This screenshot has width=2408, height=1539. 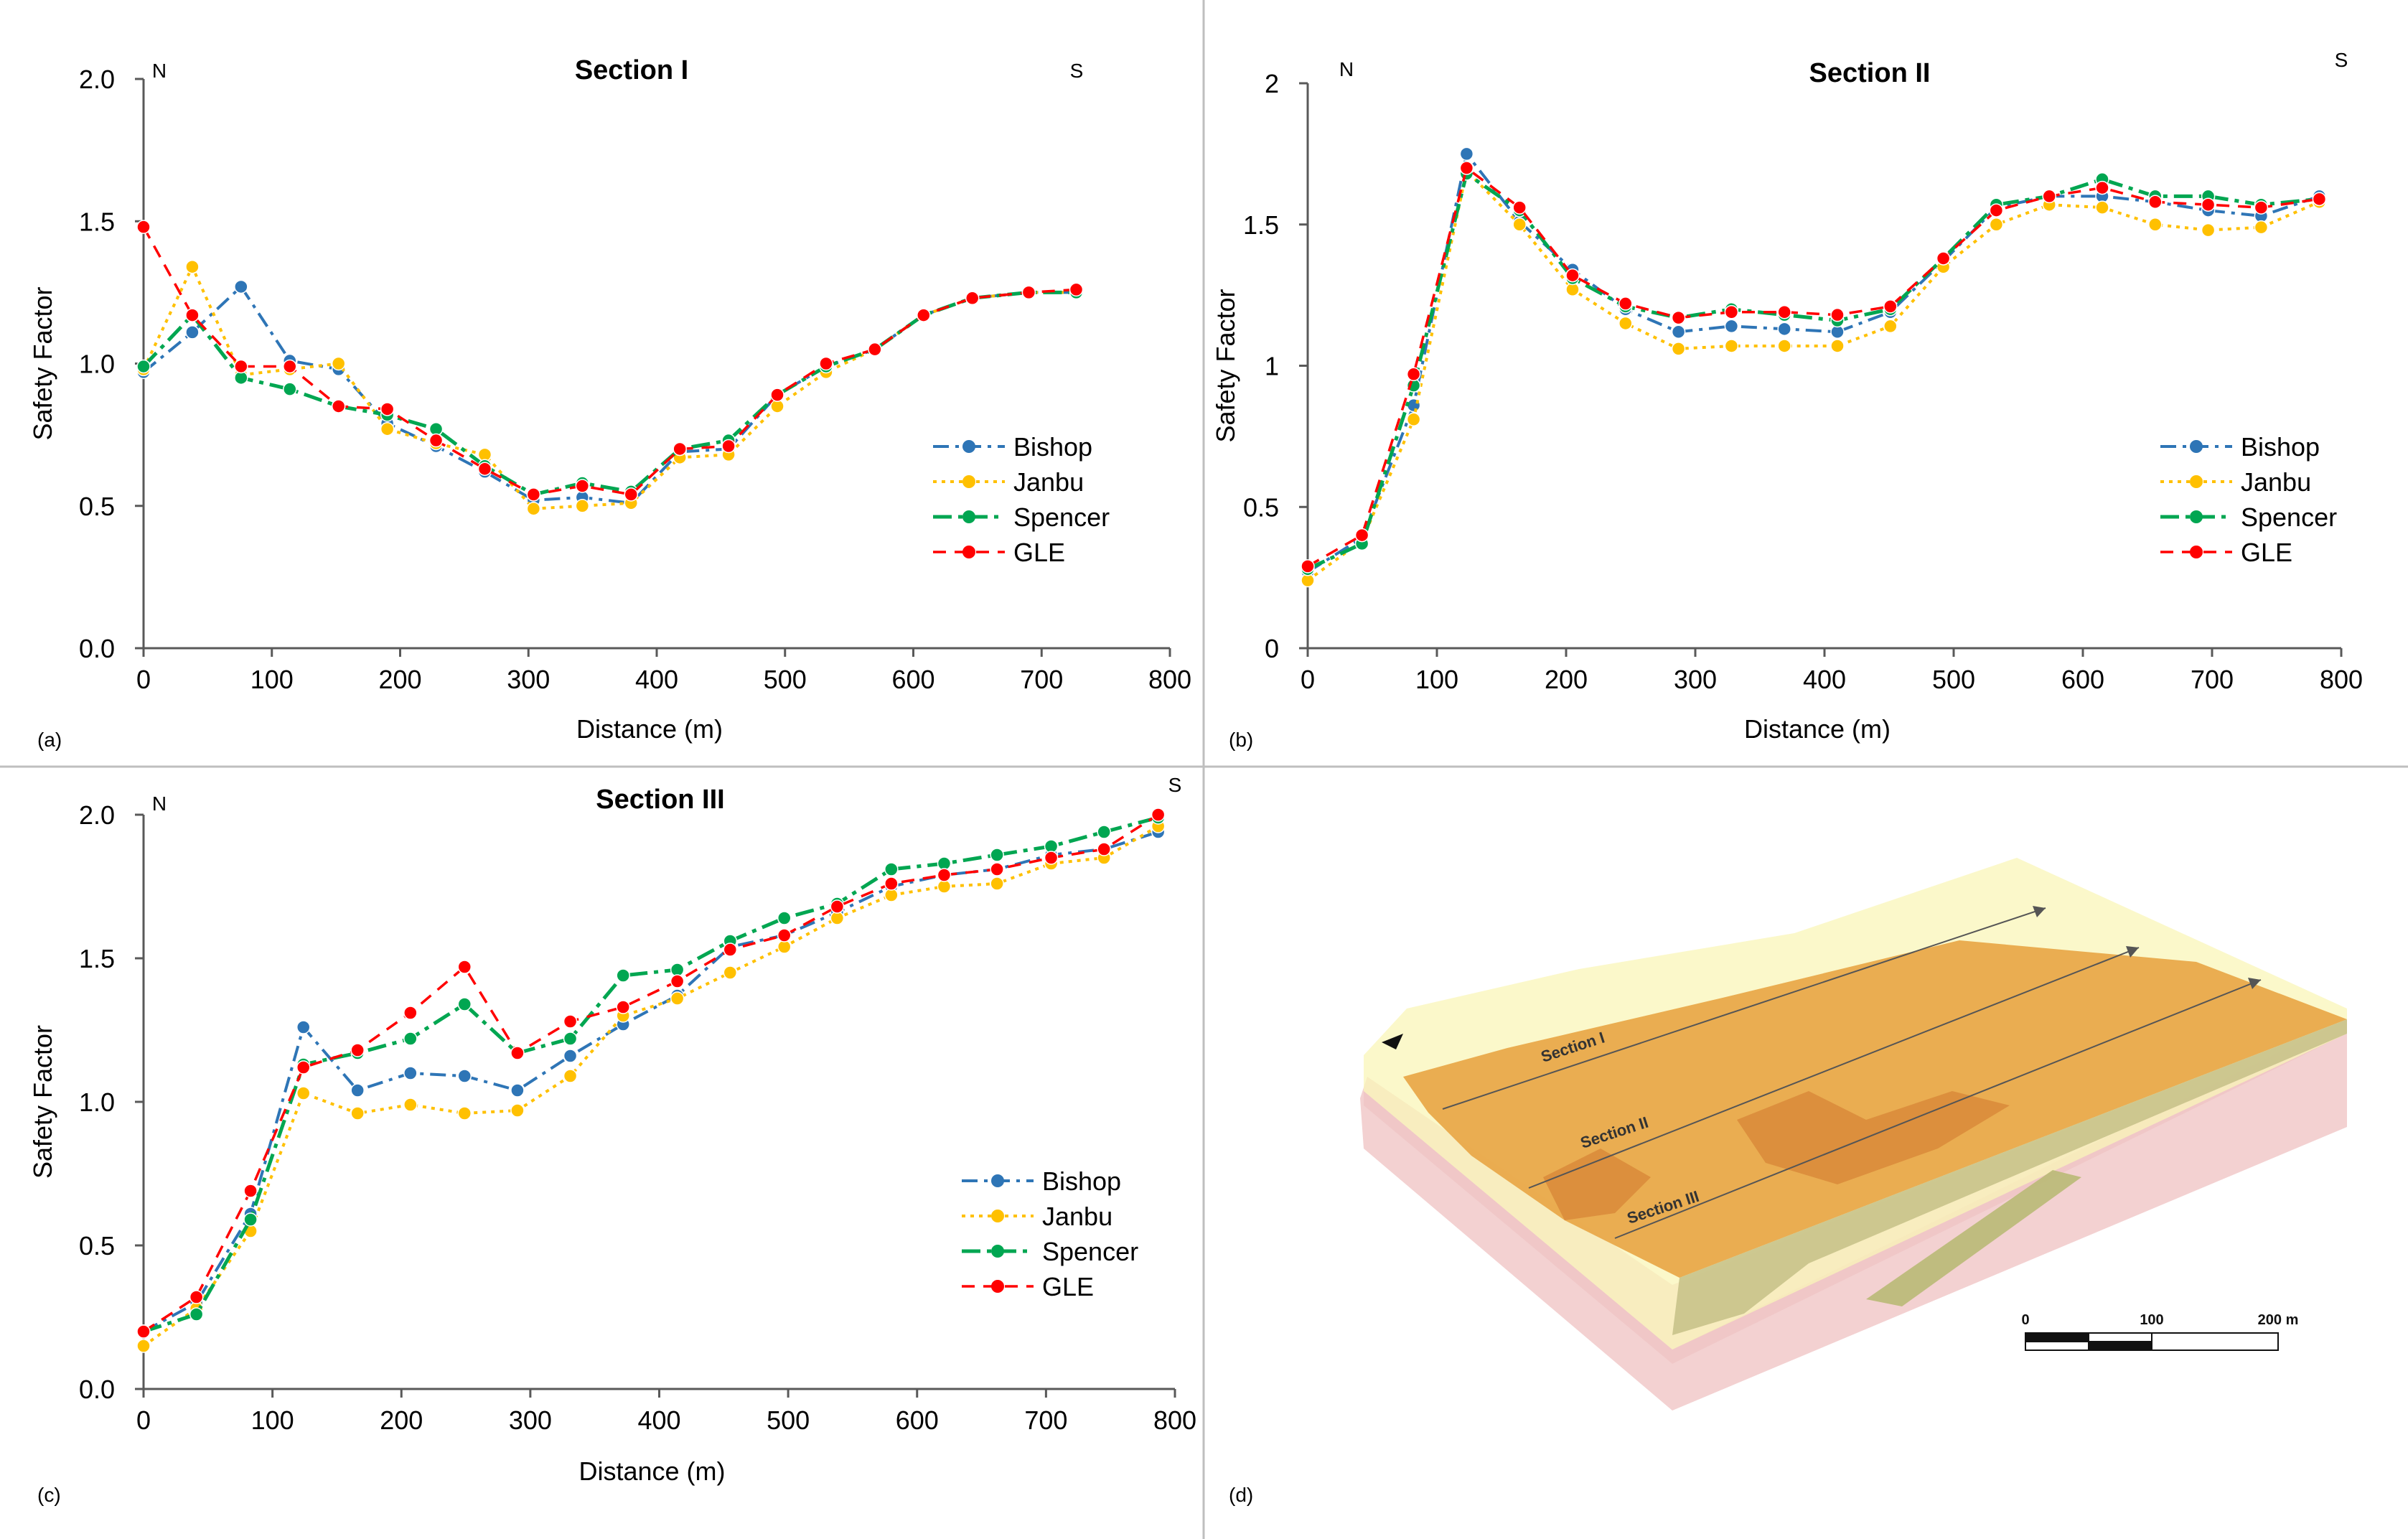 I want to click on panel-tag: (d), so click(x=1241, y=1495).